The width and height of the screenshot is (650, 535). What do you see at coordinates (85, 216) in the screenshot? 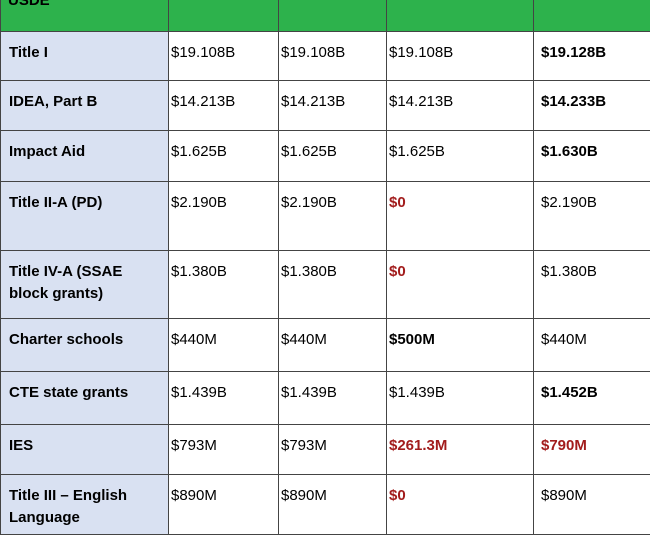
I see `row-label: Title II-A (PD)` at bounding box center [85, 216].